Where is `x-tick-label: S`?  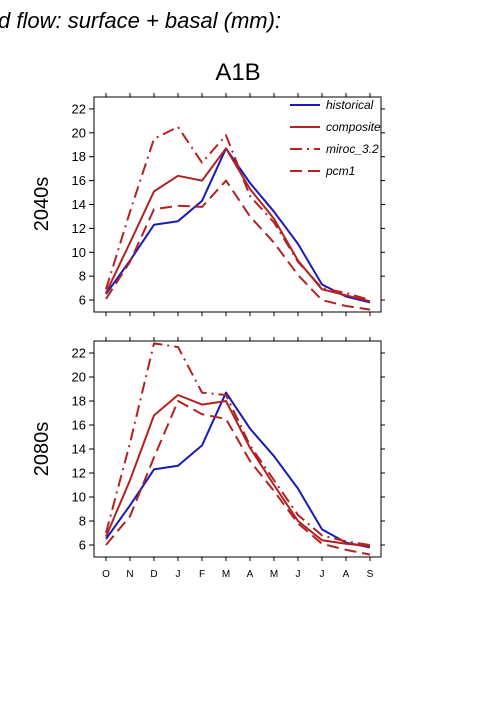 x-tick-label: S is located at coordinates (370, 574).